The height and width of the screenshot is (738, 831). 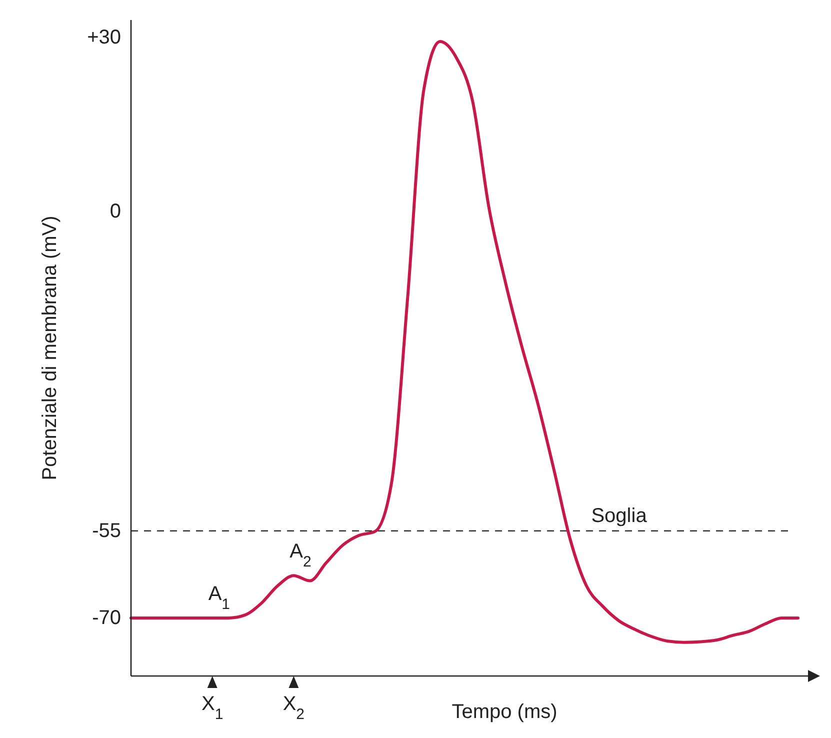 What do you see at coordinates (213, 707) in the screenshot?
I see `x-tick-label: X$_{1}$` at bounding box center [213, 707].